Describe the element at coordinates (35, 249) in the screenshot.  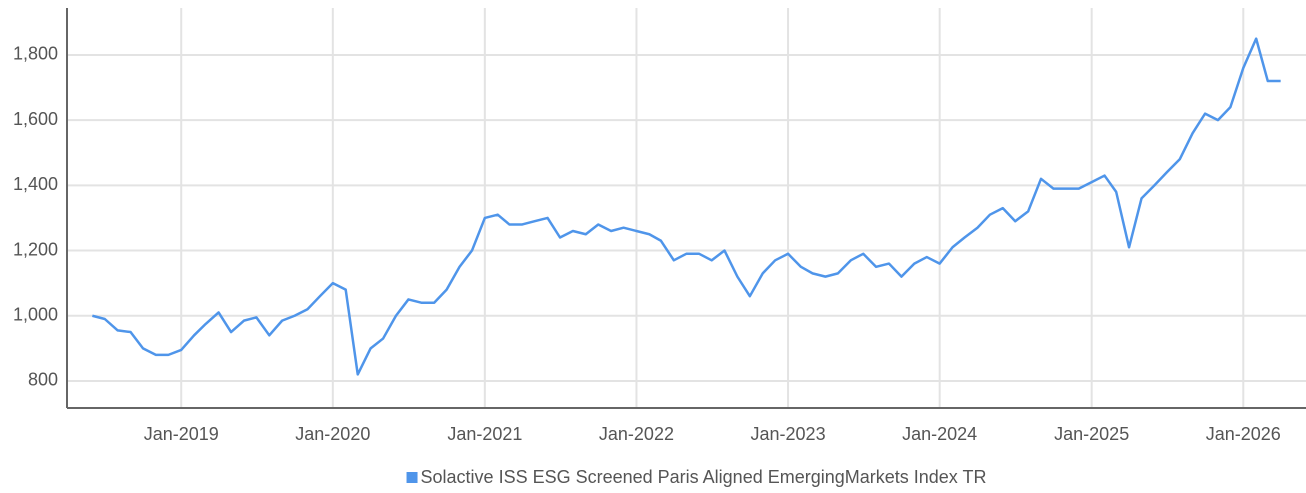
I see `y-tick-label: 1,200` at that location.